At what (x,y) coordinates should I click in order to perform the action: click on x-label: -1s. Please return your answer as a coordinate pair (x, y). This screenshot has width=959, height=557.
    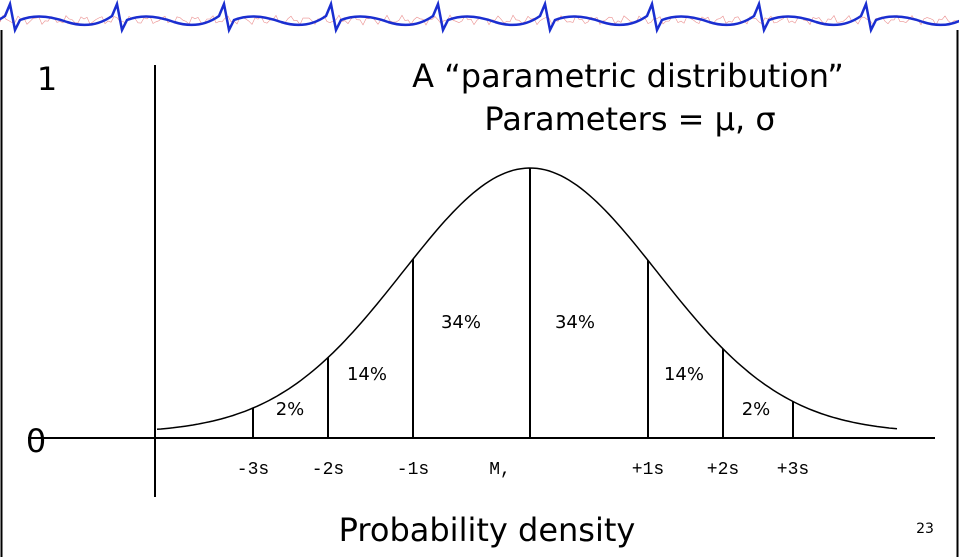
    Looking at the image, I should click on (413, 470).